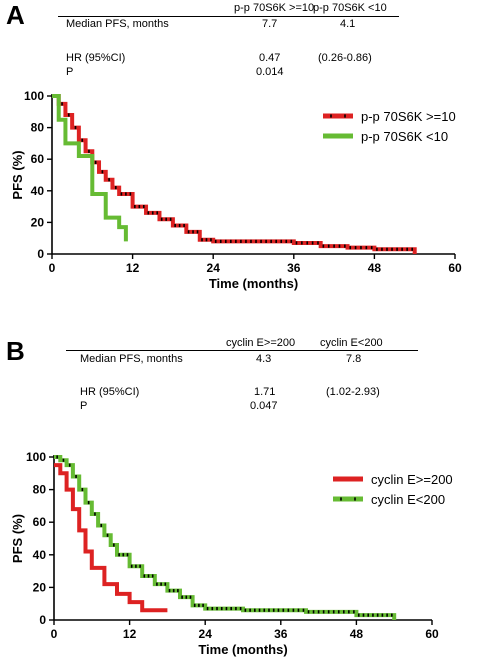 The image size is (500, 669). Describe the element at coordinates (353, 392) in the screenshot. I see `panel-b-row-hr-v2: (1.02-2.93)` at that location.